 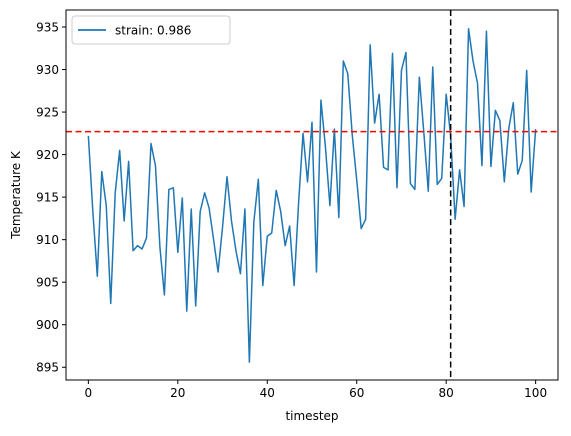 I want to click on y-tick-label: 935, so click(x=47, y=27).